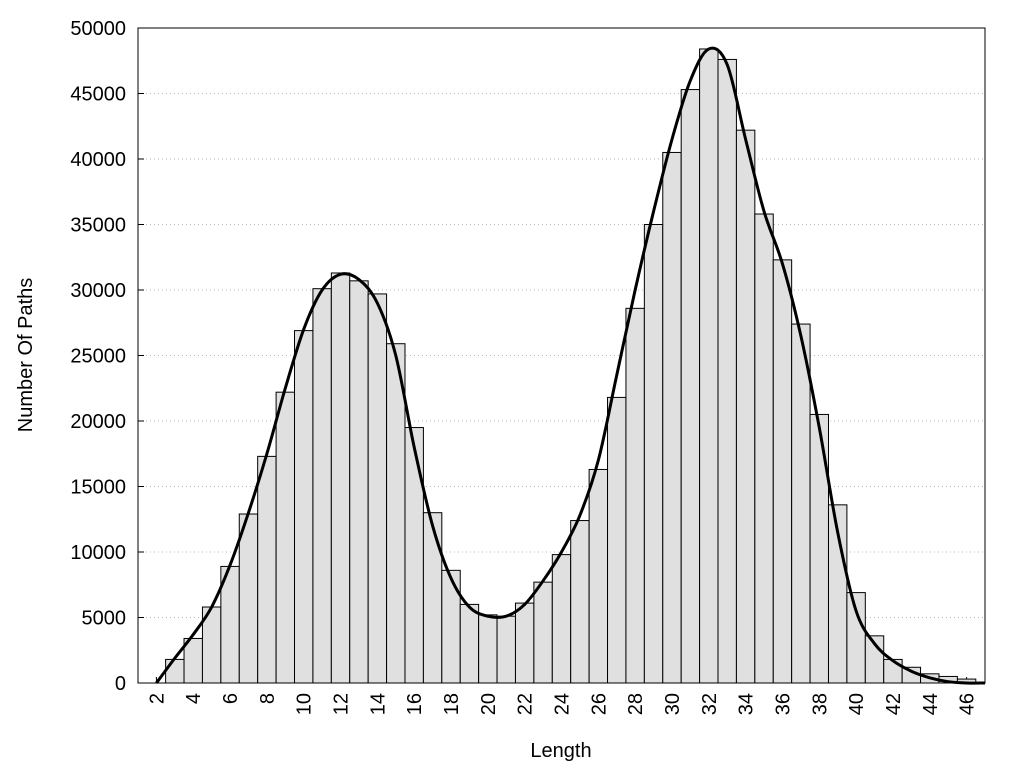 Image resolution: width=1024 pixels, height=773 pixels. Describe the element at coordinates (342, 704) in the screenshot. I see `x-tick-label: 12` at that location.